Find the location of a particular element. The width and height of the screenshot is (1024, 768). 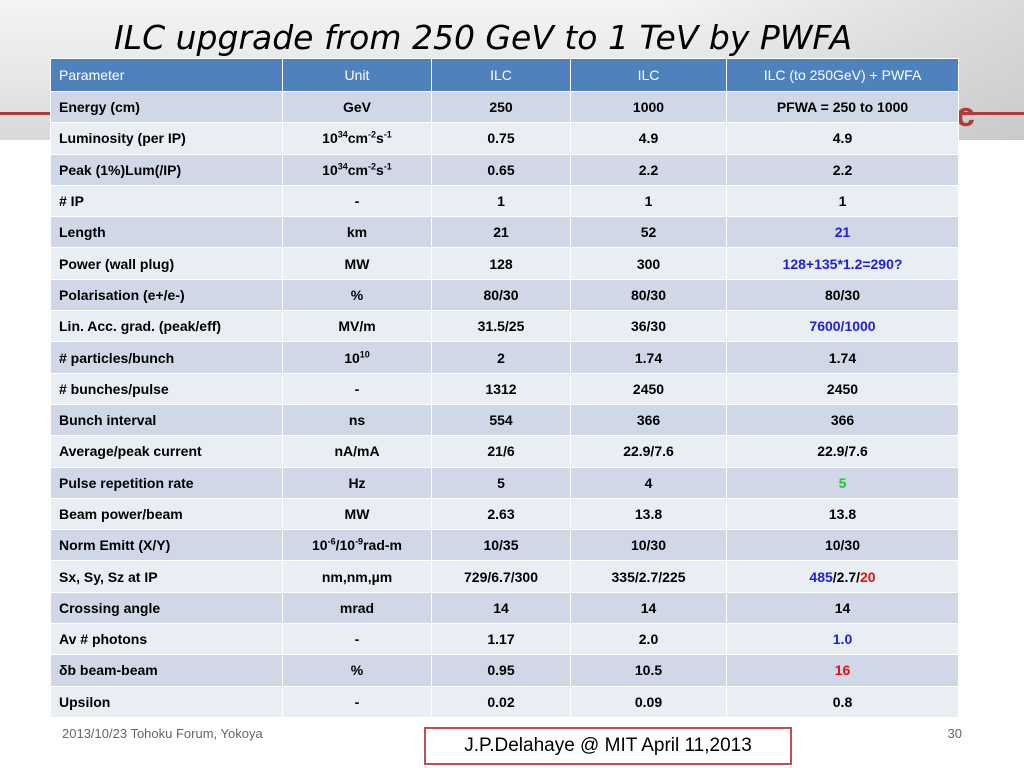

ilc-1000-cell: 22.9/7.6 is located at coordinates (648, 451).